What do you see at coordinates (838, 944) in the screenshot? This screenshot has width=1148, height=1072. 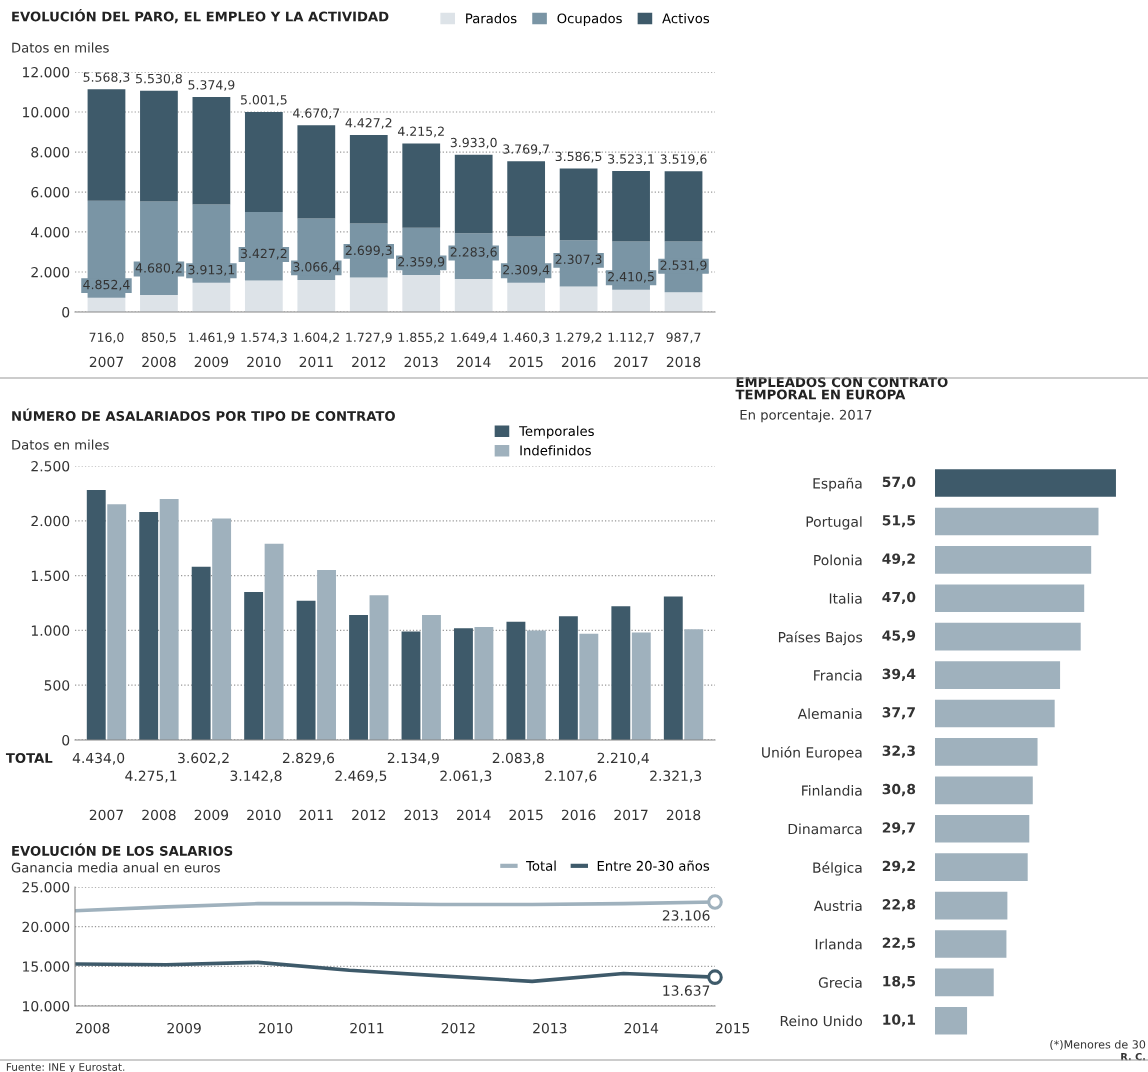 I see `y-tick-label: Irlanda` at bounding box center [838, 944].